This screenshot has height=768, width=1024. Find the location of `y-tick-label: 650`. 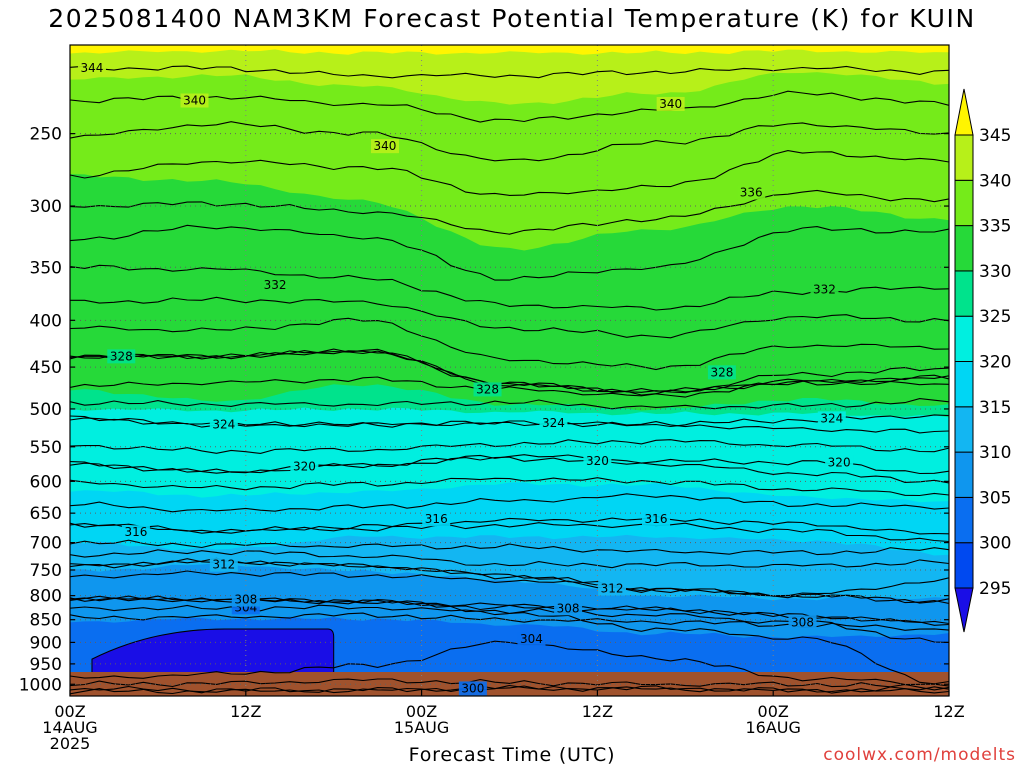

y-tick-label: 650 is located at coordinates (46, 514).